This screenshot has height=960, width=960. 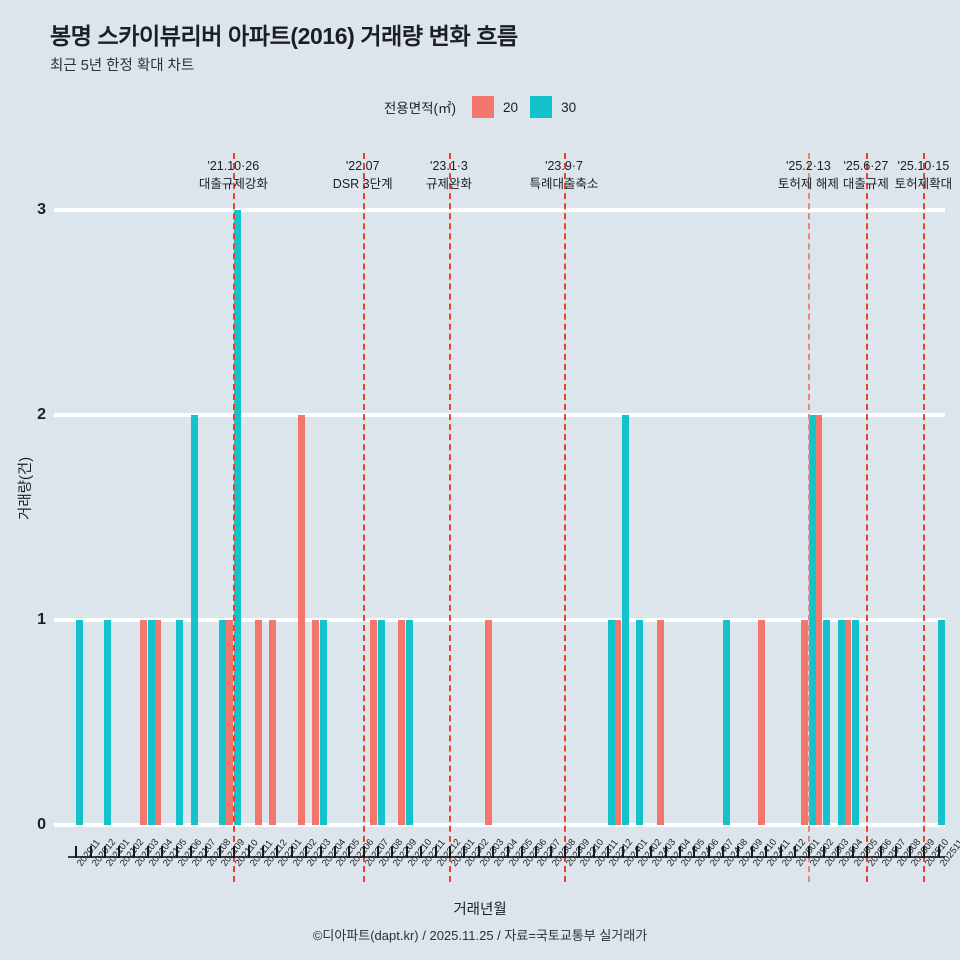 What do you see at coordinates (41, 209) in the screenshot?
I see `y-axis-tick-label: 3` at bounding box center [41, 209].